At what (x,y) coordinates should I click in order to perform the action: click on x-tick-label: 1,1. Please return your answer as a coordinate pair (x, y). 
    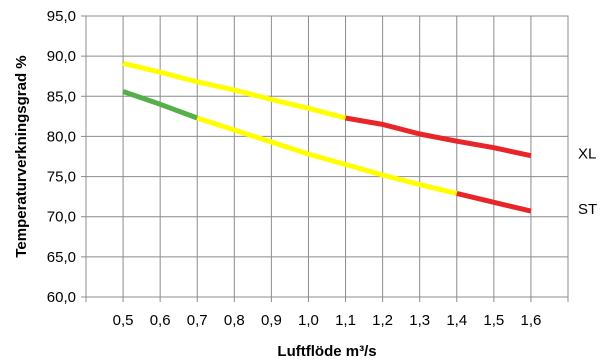
    Looking at the image, I should click on (345, 320).